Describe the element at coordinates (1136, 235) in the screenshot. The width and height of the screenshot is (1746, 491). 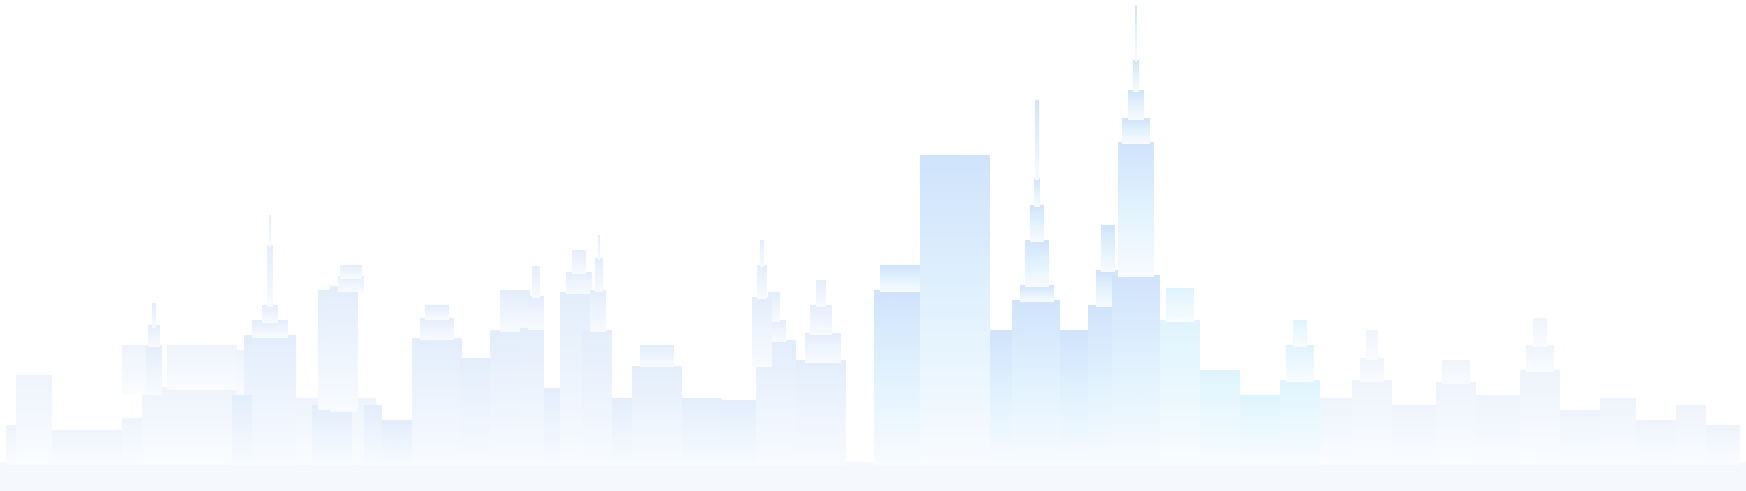
I see `tallest-tower` at that location.